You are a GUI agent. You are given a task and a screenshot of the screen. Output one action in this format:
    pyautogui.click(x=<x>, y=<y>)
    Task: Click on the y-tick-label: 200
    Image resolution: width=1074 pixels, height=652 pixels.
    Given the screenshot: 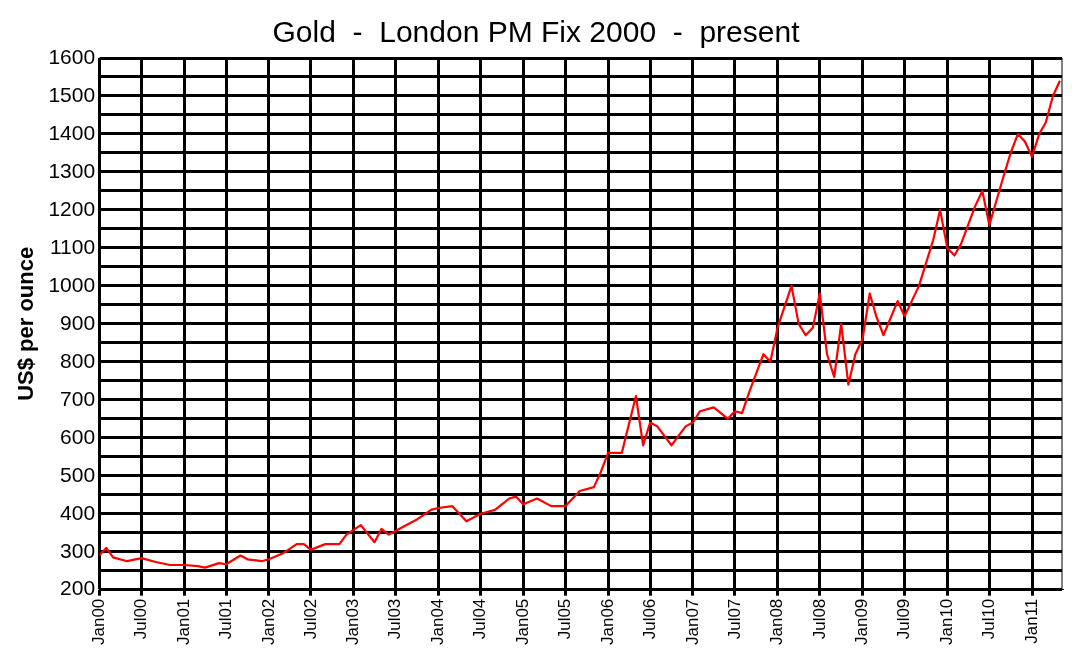 What is the action you would take?
    pyautogui.click(x=78, y=588)
    